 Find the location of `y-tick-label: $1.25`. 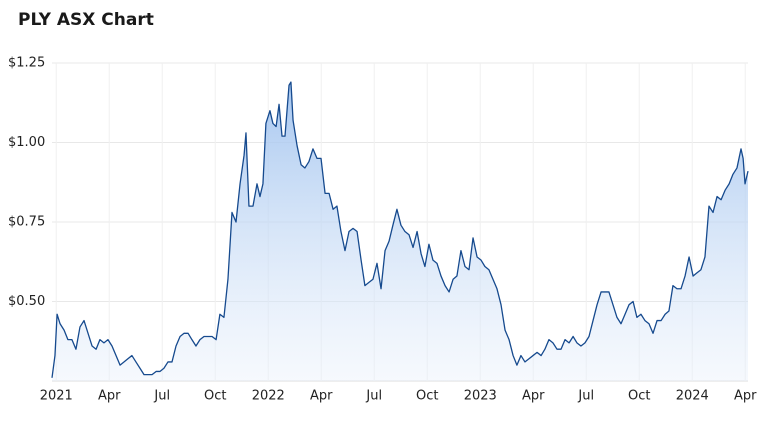

y-tick-label: $1.25 is located at coordinates (26, 63).